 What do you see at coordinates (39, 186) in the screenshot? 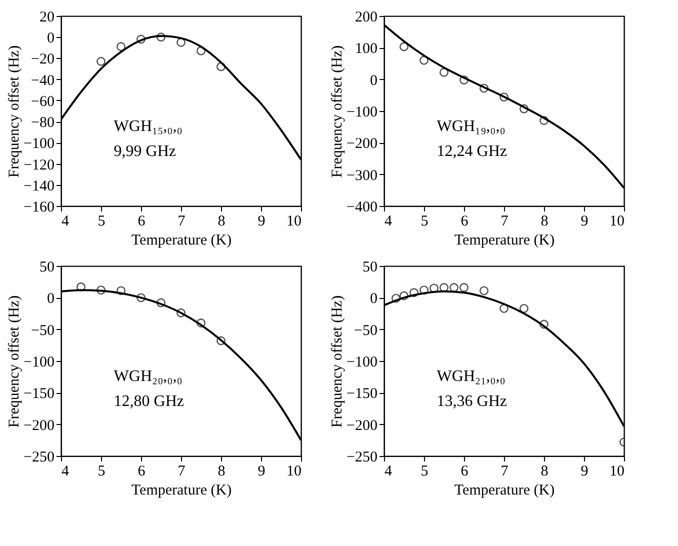
I see `y-tick-label: −140` at bounding box center [39, 186].